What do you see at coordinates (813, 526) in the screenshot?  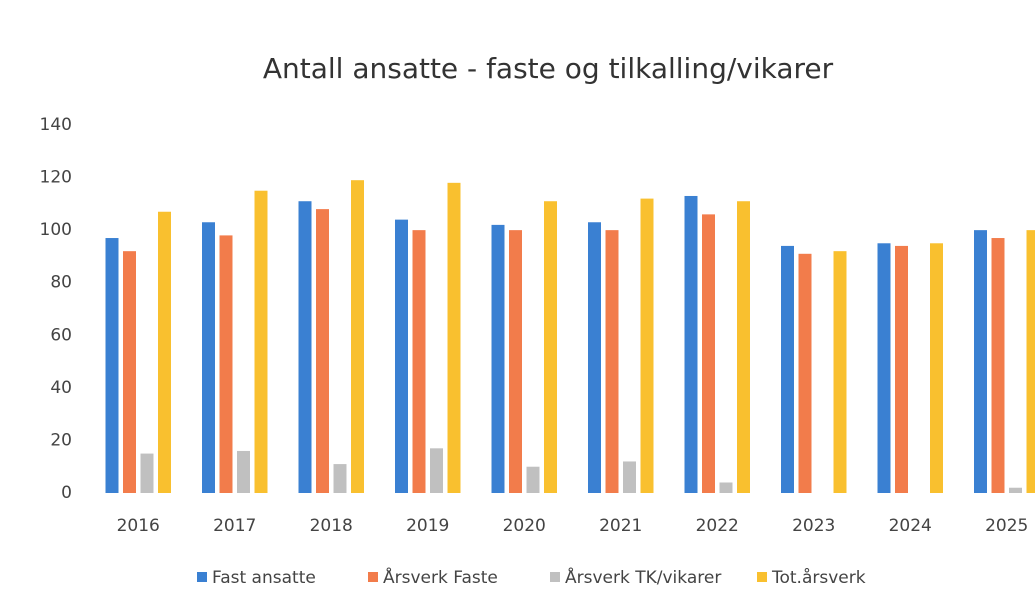 I see `x-tick-label: 2023` at bounding box center [813, 526].